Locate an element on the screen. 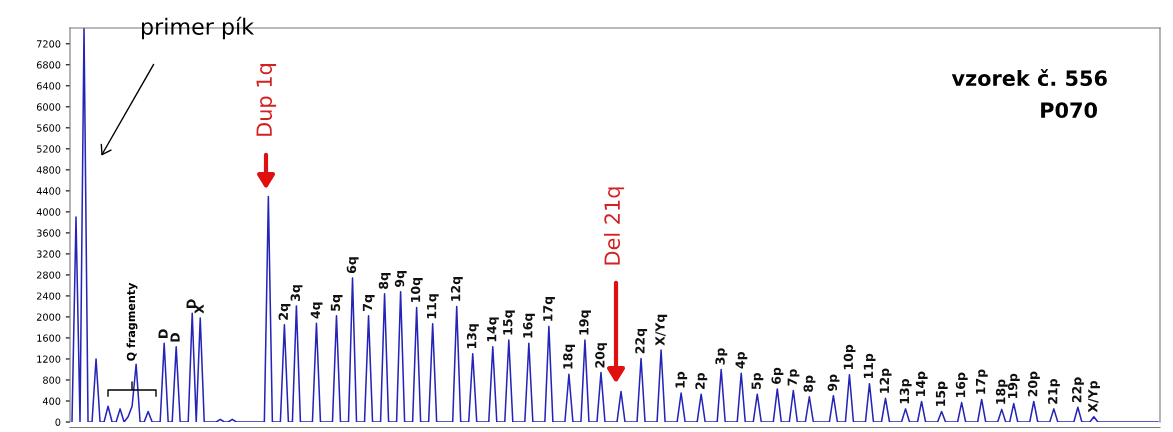 This screenshot has height=432, width=1173. x-tick-label: 7q is located at coordinates (368, 303).